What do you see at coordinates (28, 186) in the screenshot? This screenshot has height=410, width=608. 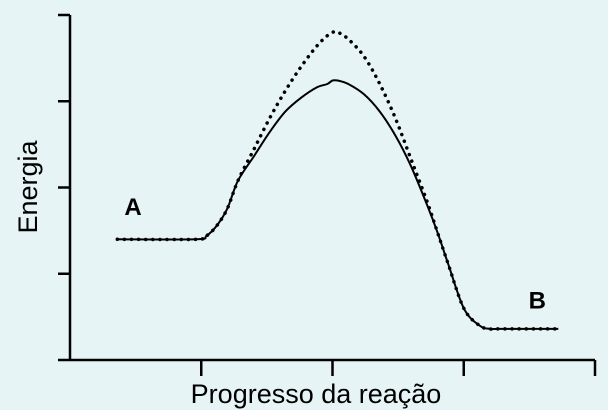 I see `y-axis-label: Energia` at bounding box center [28, 186].